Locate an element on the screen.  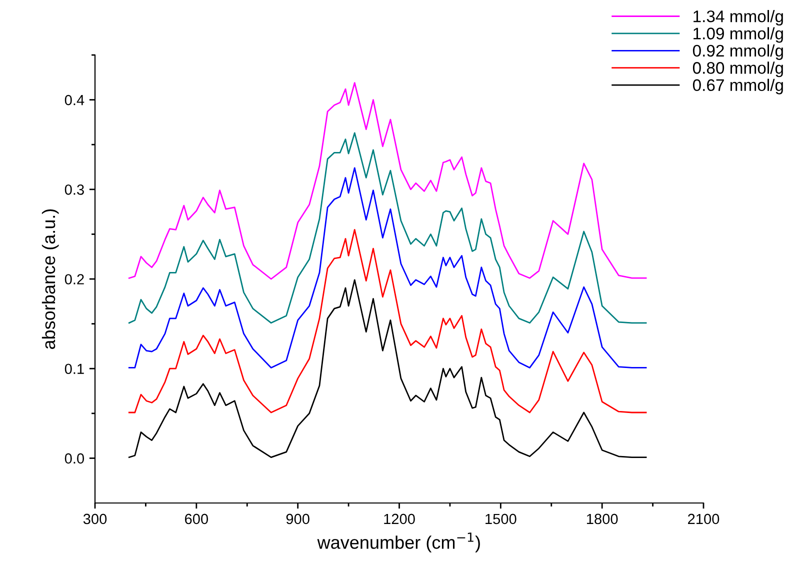
x-tick-label: 2100 is located at coordinates (704, 519).